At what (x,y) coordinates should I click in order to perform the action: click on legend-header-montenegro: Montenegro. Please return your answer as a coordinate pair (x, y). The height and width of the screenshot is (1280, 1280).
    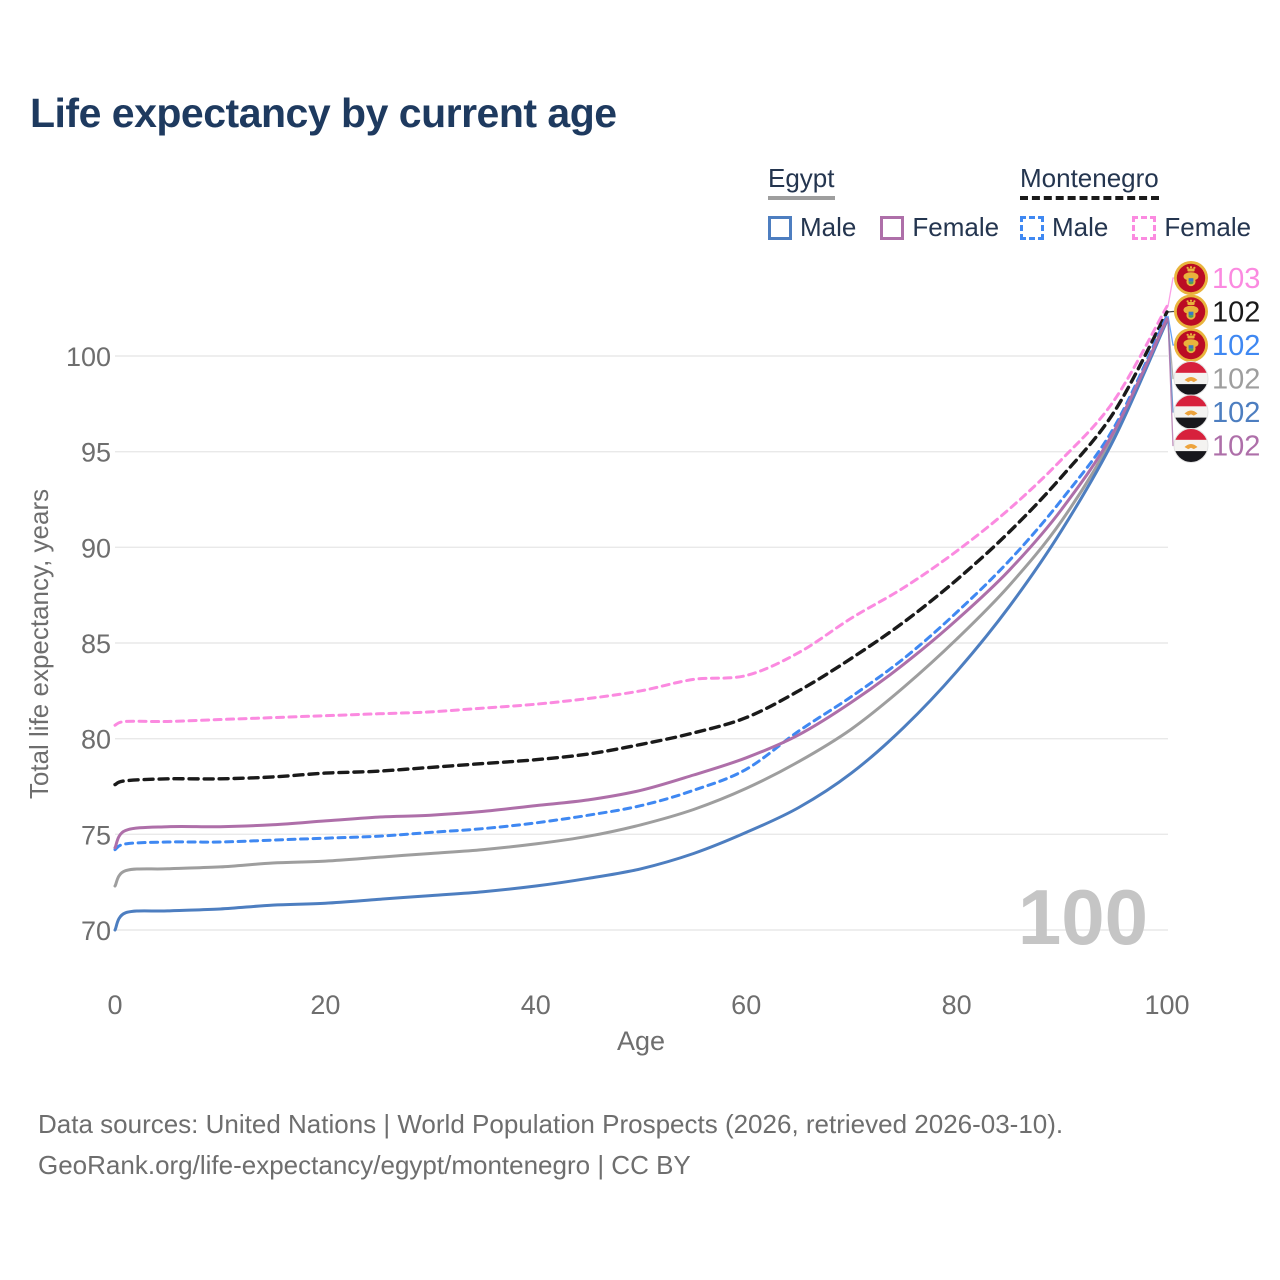
    Looking at the image, I should click on (1089, 181).